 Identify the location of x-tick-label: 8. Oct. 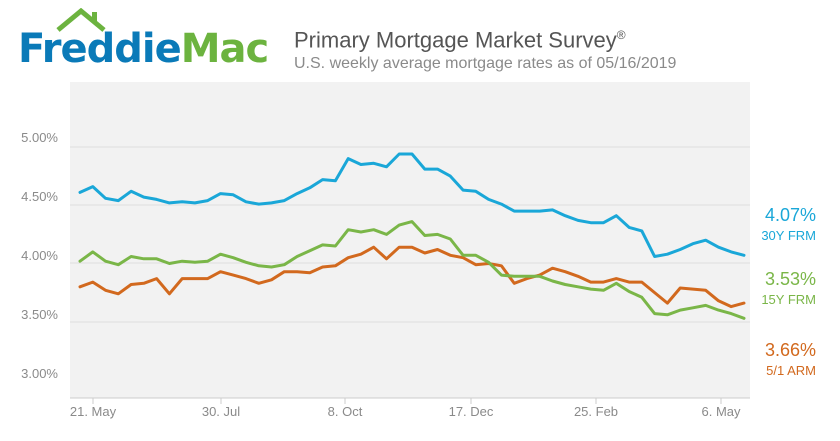
(345, 411).